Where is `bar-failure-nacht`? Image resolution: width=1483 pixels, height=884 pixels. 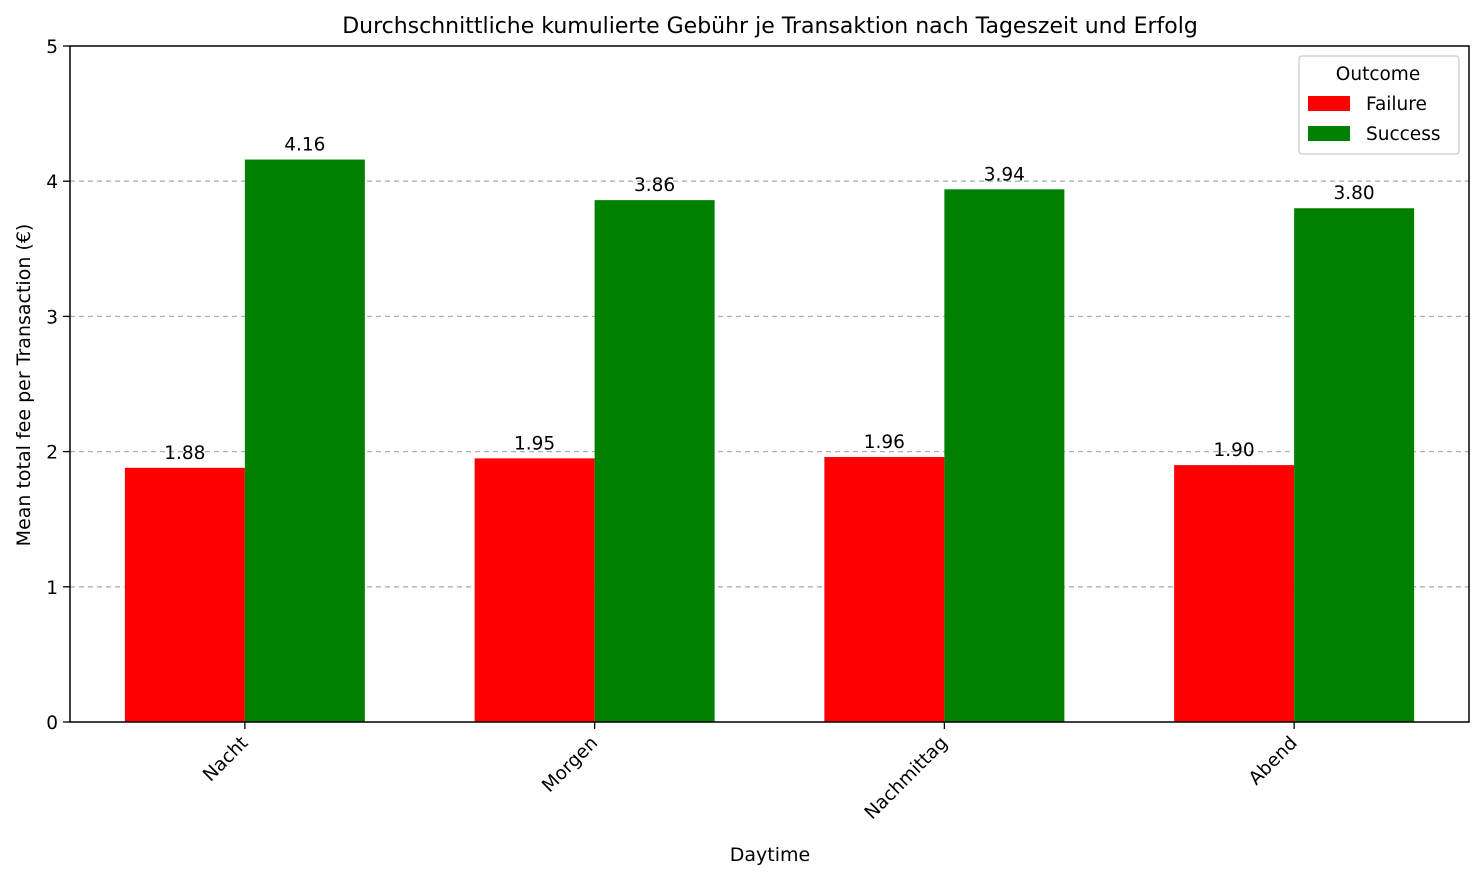 bar-failure-nacht is located at coordinates (184, 594).